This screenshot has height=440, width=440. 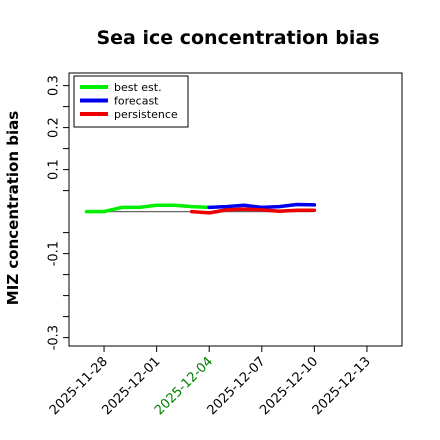 What do you see at coordinates (58, 212) in the screenshot?
I see `y-axis: 0.3 0.2 0.1 -0.1 -0.3` at bounding box center [58, 212].